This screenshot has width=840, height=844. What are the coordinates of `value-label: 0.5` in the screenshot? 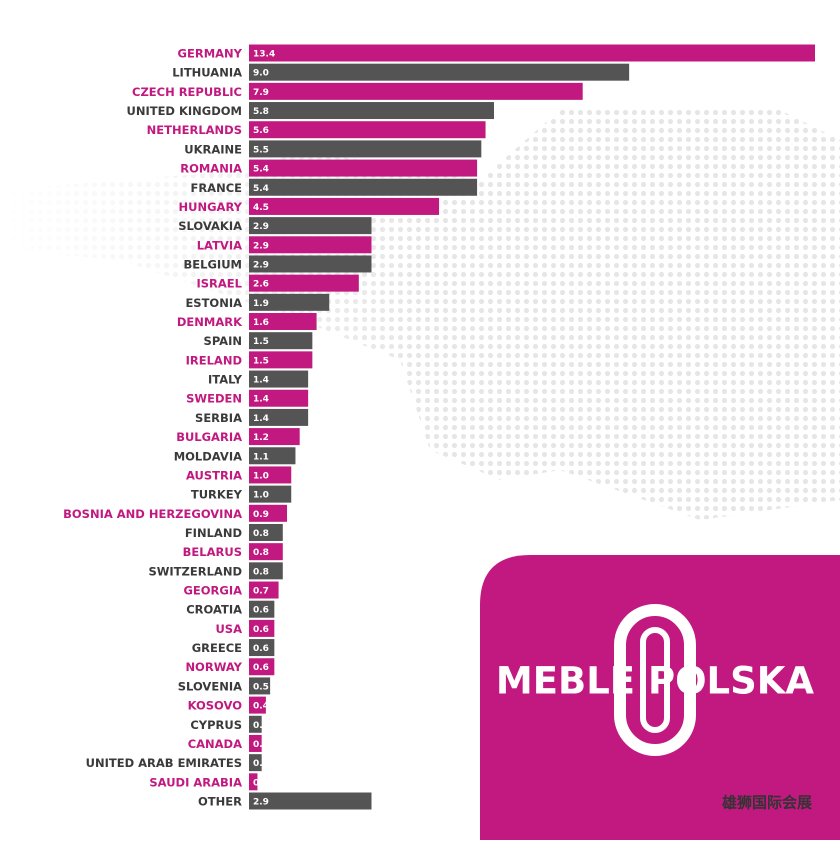 It's located at (261, 687).